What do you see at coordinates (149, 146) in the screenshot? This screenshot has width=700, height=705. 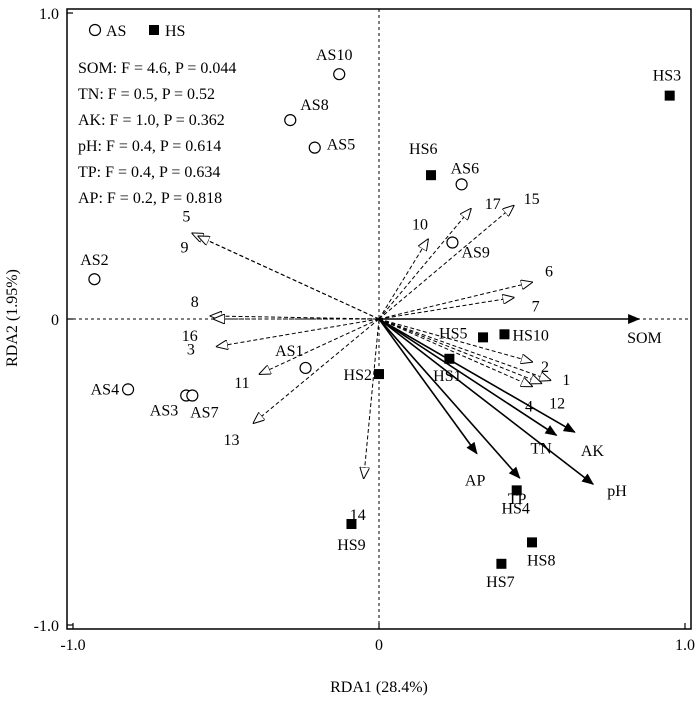 I see `stat-ph: pH: F = 0.4, P = 0.614` at bounding box center [149, 146].